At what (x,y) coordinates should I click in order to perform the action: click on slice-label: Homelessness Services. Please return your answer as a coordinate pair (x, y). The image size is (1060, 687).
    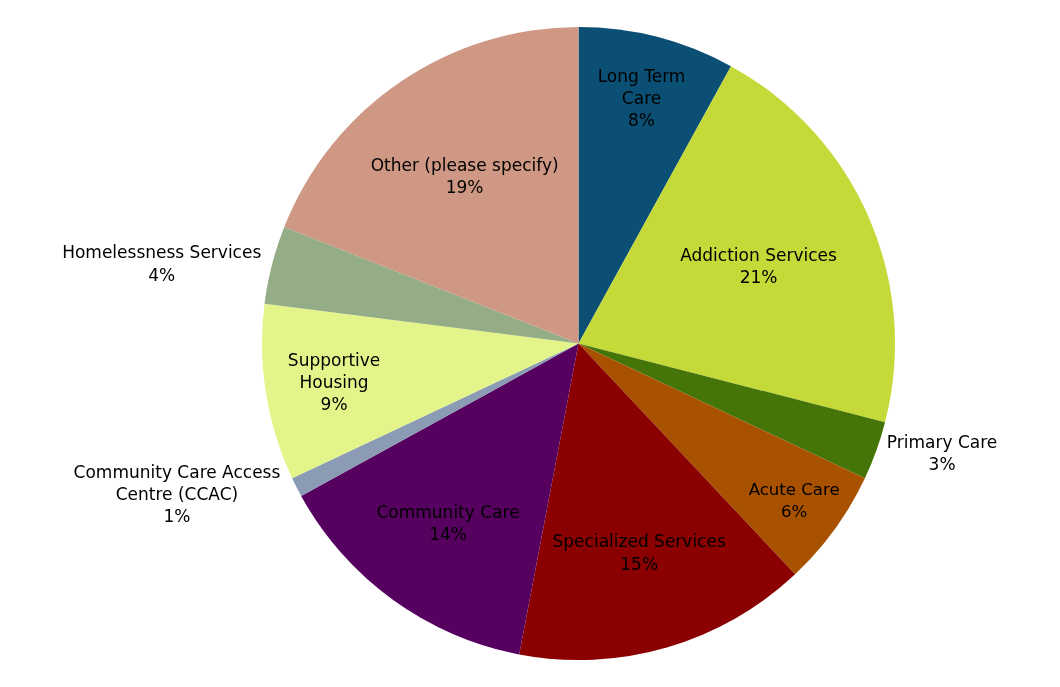
    Looking at the image, I should click on (162, 252).